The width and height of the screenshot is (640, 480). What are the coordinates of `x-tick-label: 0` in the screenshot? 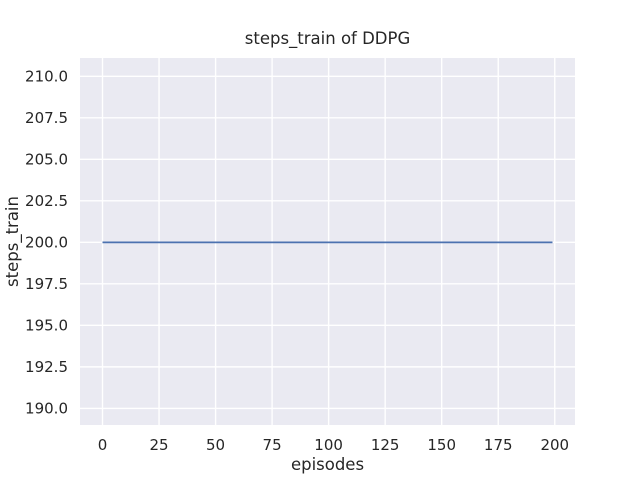 It's located at (103, 445).